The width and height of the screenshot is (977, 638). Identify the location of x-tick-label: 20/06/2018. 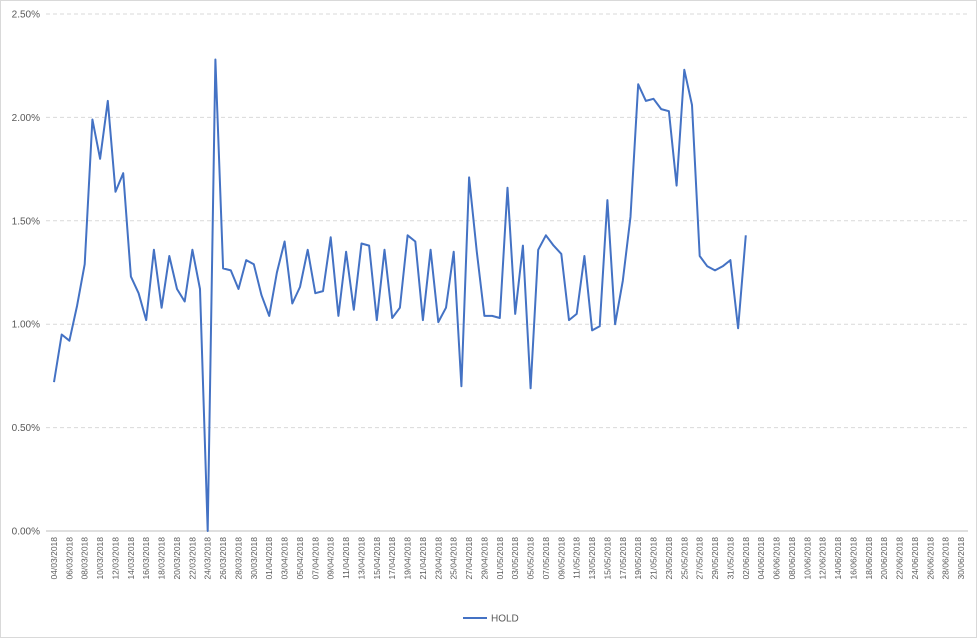
(884, 558).